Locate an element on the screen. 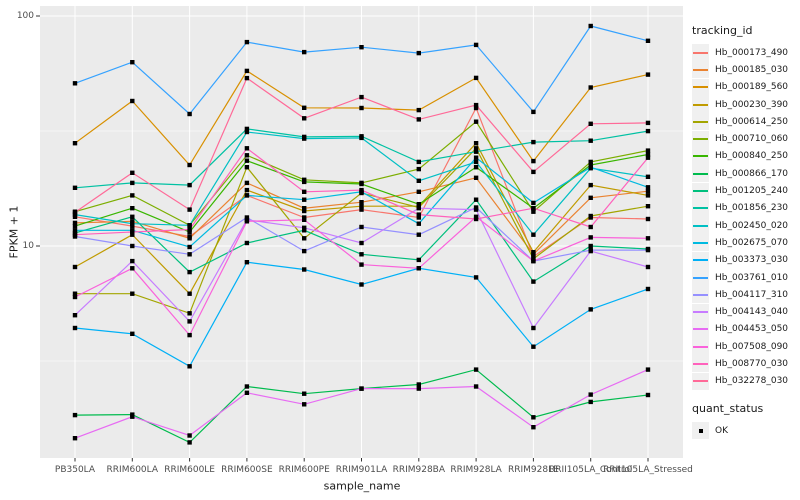 The image size is (800, 500). x-tick-label: RRIM600LE is located at coordinates (189, 470).